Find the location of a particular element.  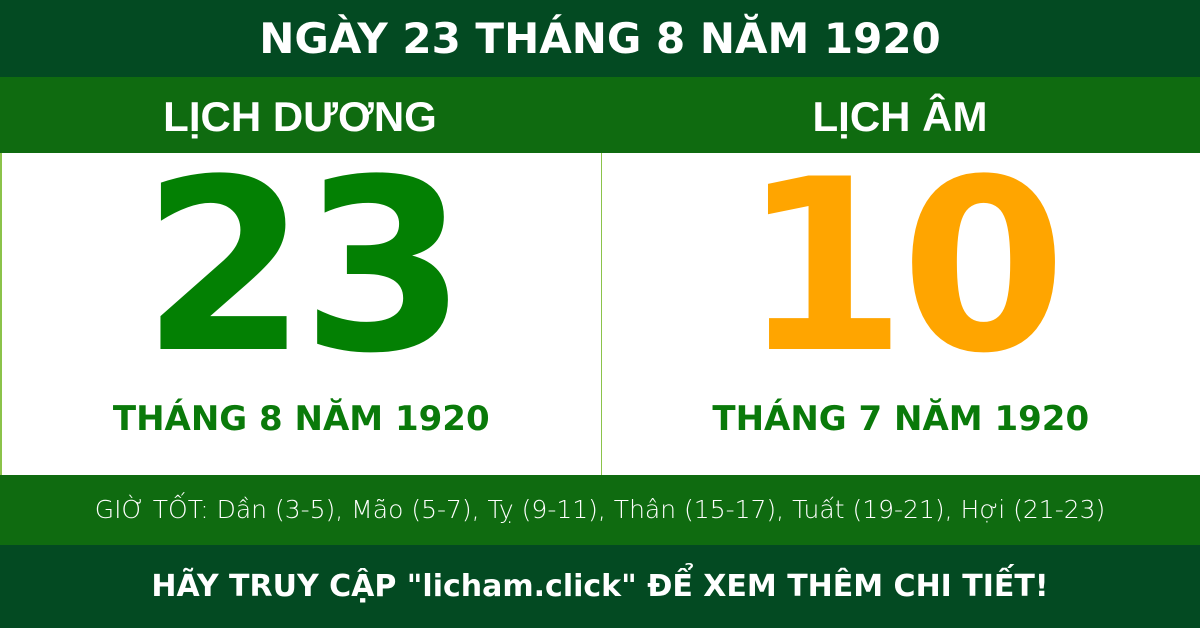

solar-calendar-label: LỊCH DƯƠNG is located at coordinates (300, 116).